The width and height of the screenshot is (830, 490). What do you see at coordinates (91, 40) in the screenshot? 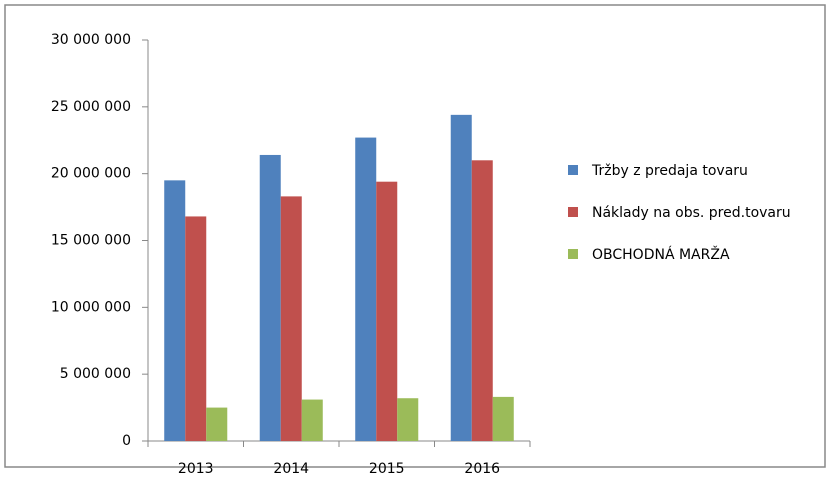
I see `y-tick-label: 30 000 000` at bounding box center [91, 40].